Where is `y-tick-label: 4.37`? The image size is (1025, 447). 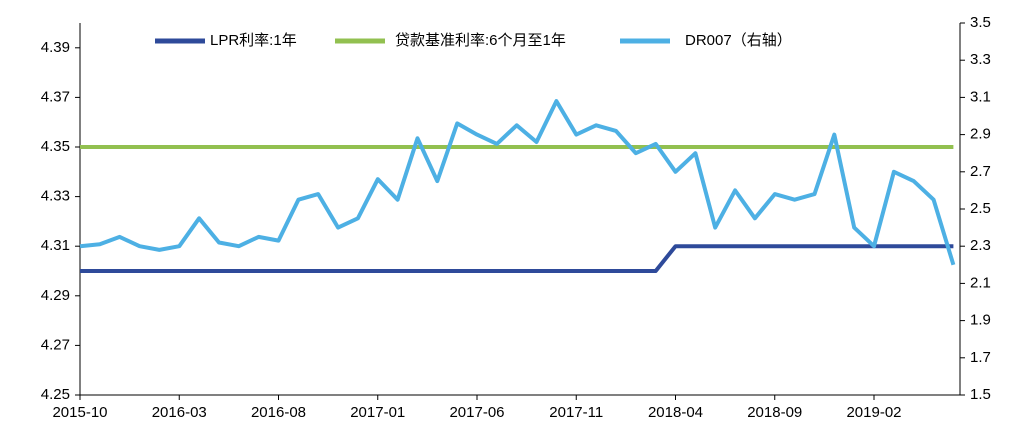
y-tick-label: 4.37 is located at coordinates (55, 96).